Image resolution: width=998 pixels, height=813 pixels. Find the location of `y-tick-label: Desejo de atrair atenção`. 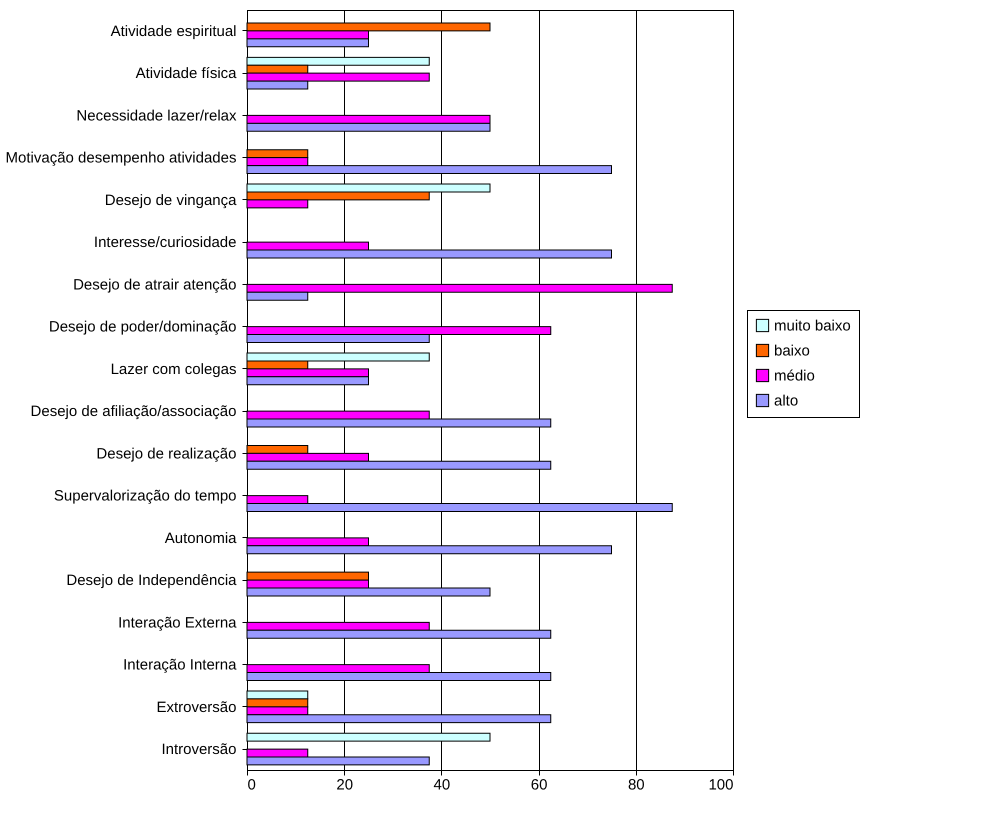

y-tick-label: Desejo de atrair atenção is located at coordinates (154, 285).